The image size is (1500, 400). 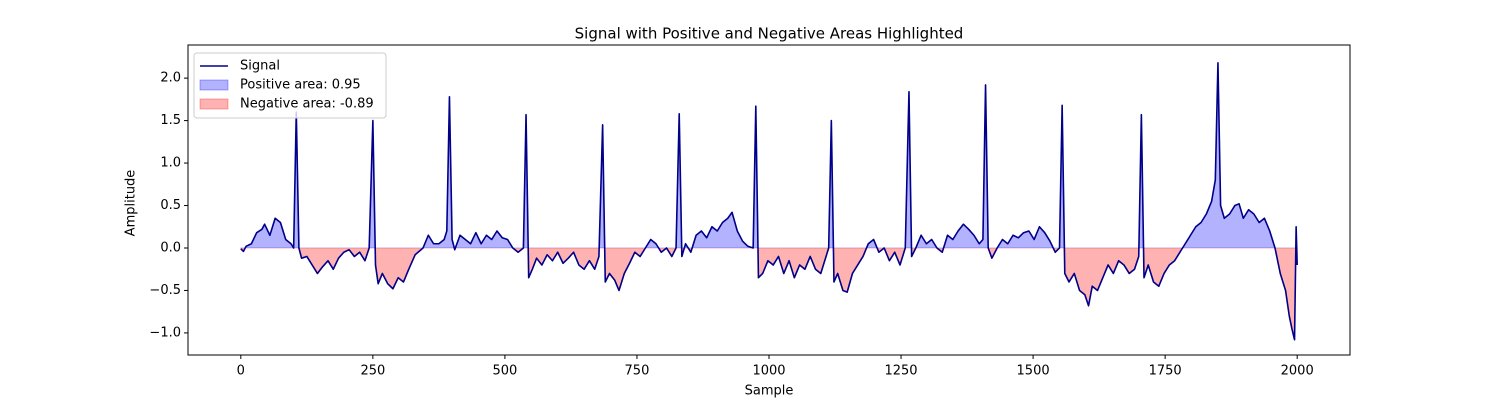 What do you see at coordinates (170, 205) in the screenshot?
I see `y-tick-label: 0.5` at bounding box center [170, 205].